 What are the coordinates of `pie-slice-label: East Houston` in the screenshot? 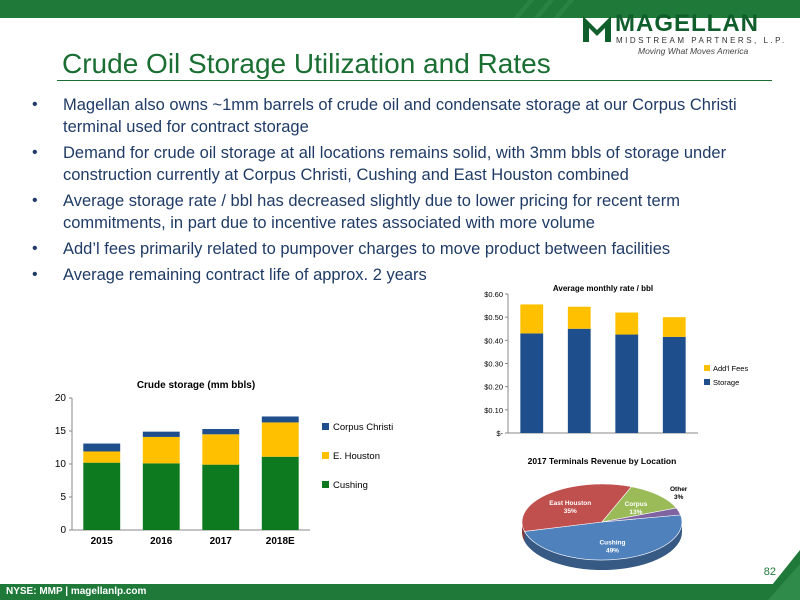 It's located at (570, 503).